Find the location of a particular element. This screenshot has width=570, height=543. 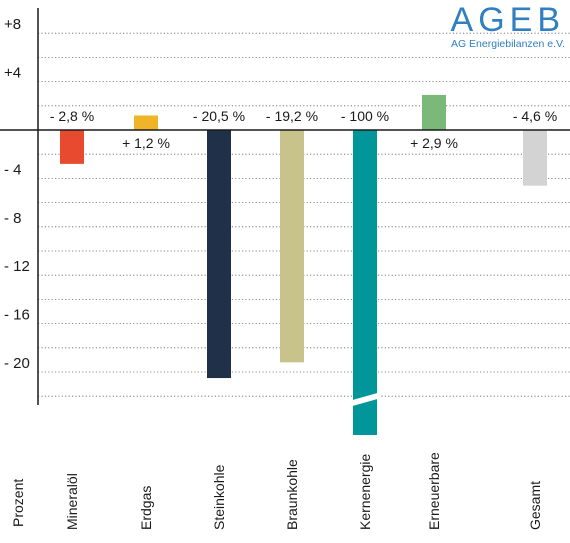

data-label: - 19,2 % is located at coordinates (292, 116).